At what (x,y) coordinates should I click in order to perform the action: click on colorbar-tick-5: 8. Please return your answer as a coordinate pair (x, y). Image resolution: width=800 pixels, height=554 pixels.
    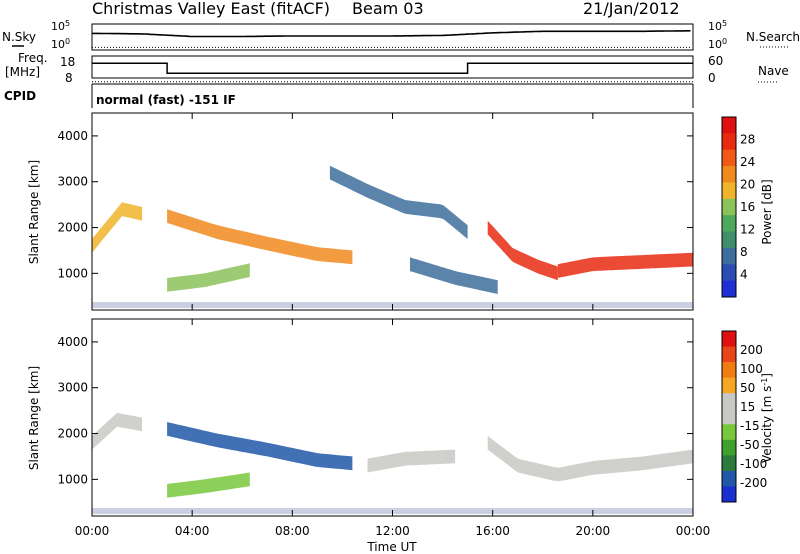
    Looking at the image, I should click on (744, 252).